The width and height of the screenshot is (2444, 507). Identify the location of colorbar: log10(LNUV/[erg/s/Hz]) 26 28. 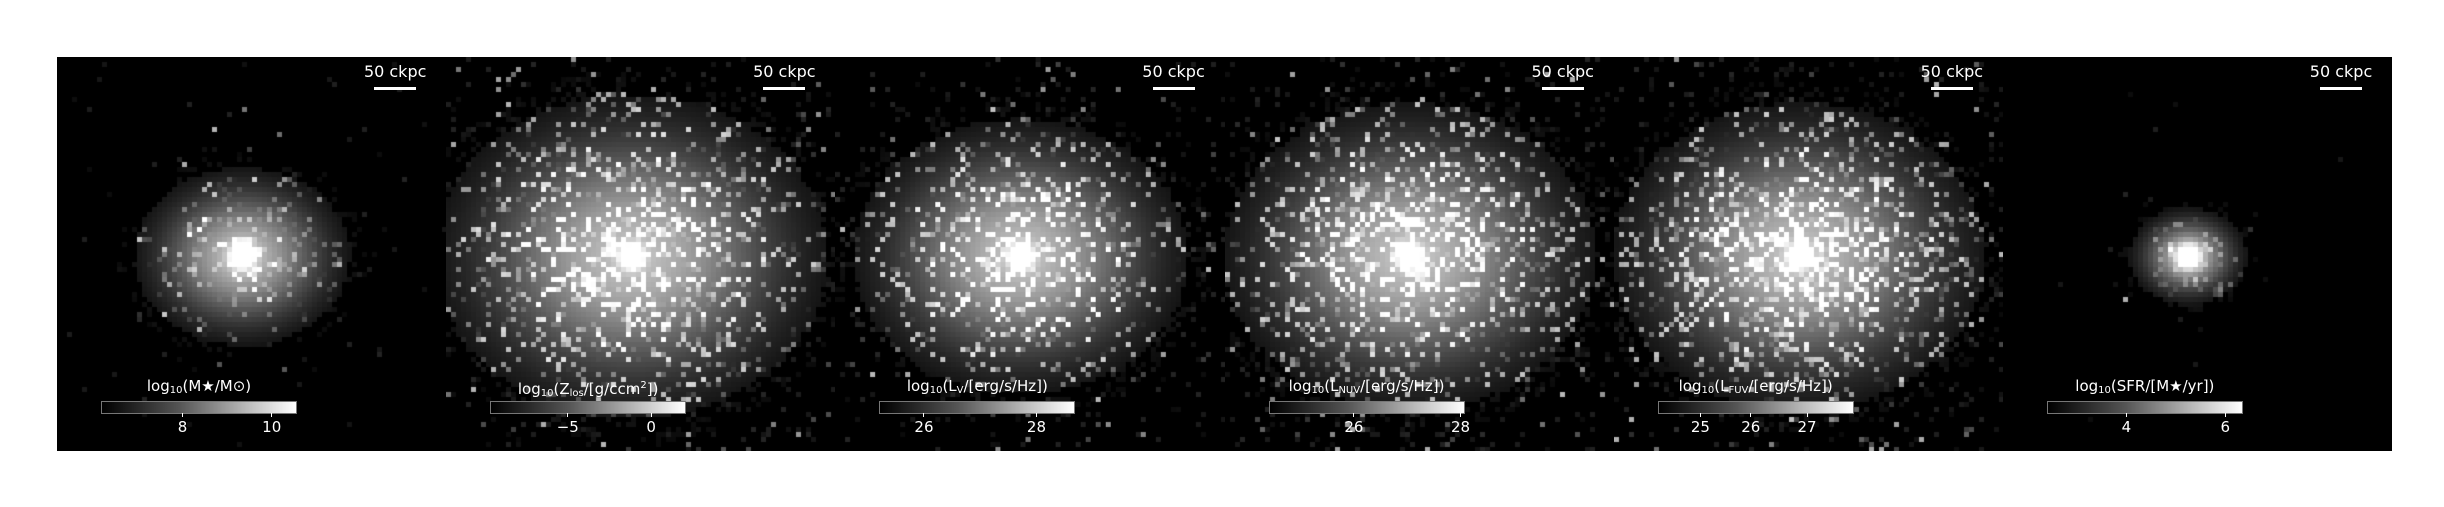
(1369, 409).